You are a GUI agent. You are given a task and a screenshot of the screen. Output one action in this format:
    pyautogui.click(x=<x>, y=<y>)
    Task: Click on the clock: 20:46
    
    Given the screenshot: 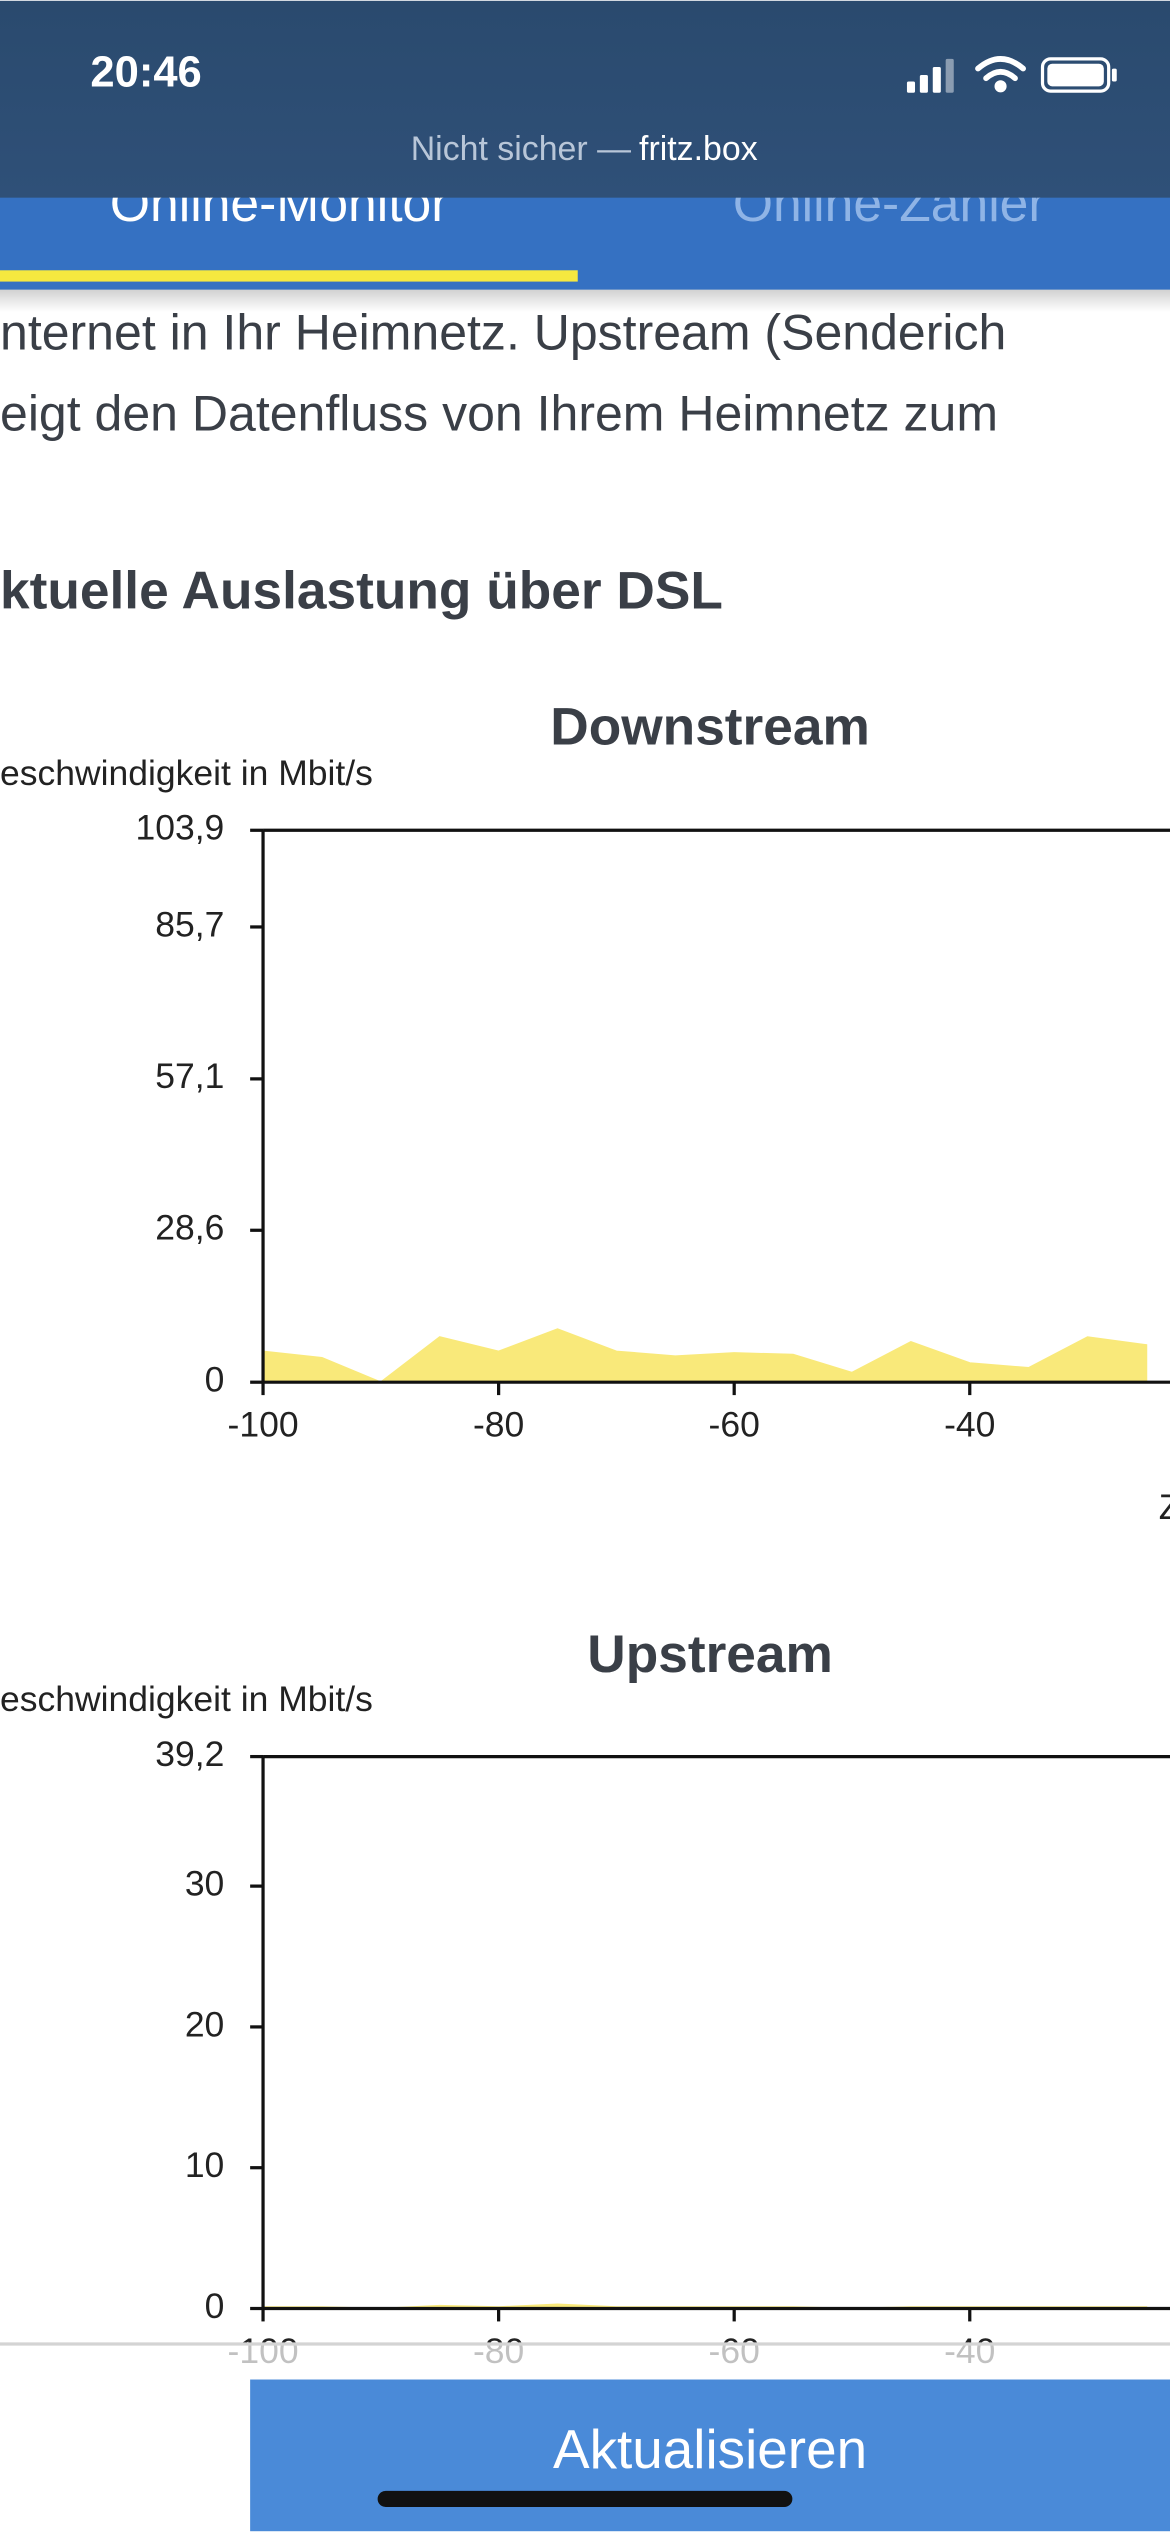 What is the action you would take?
    pyautogui.click(x=145, y=73)
    